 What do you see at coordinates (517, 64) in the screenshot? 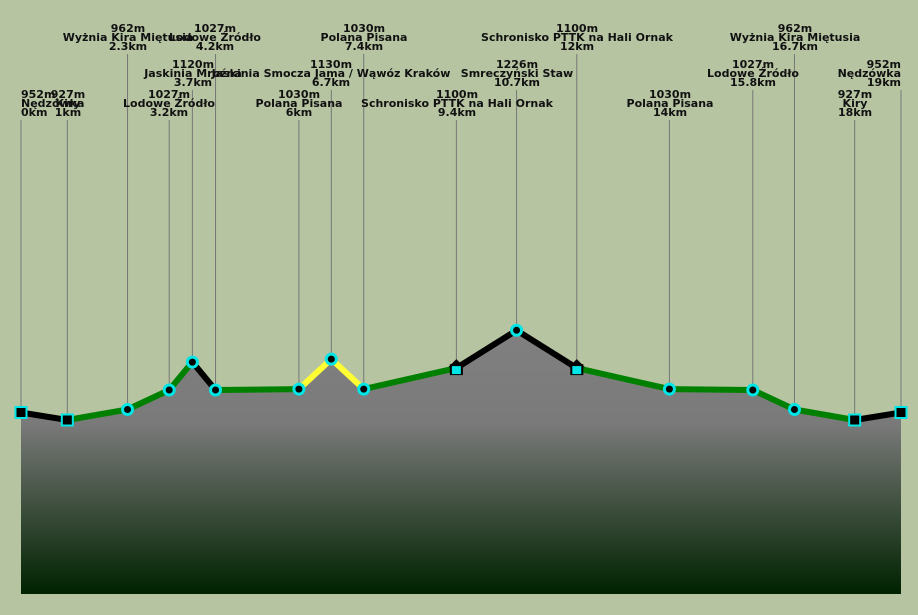
I see `elevation-label: 1226m` at bounding box center [517, 64].